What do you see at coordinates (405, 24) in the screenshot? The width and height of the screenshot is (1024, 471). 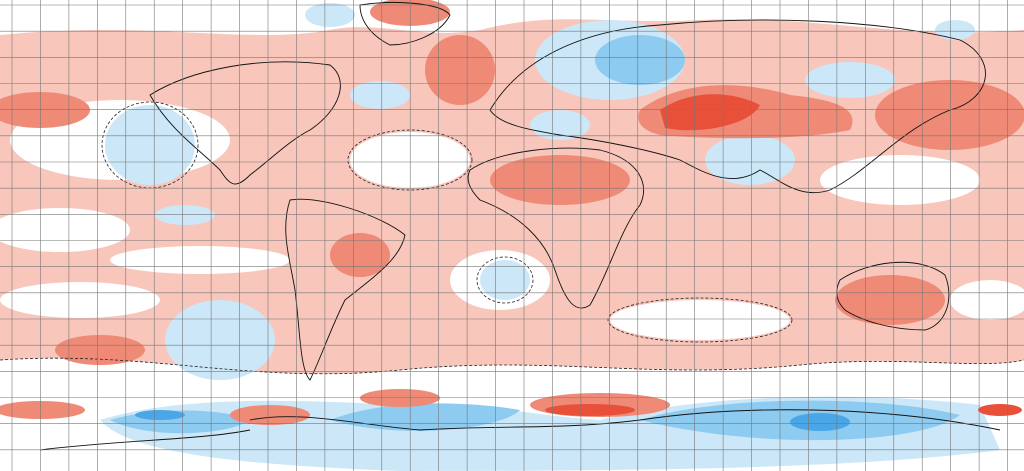 I see `greenland` at bounding box center [405, 24].